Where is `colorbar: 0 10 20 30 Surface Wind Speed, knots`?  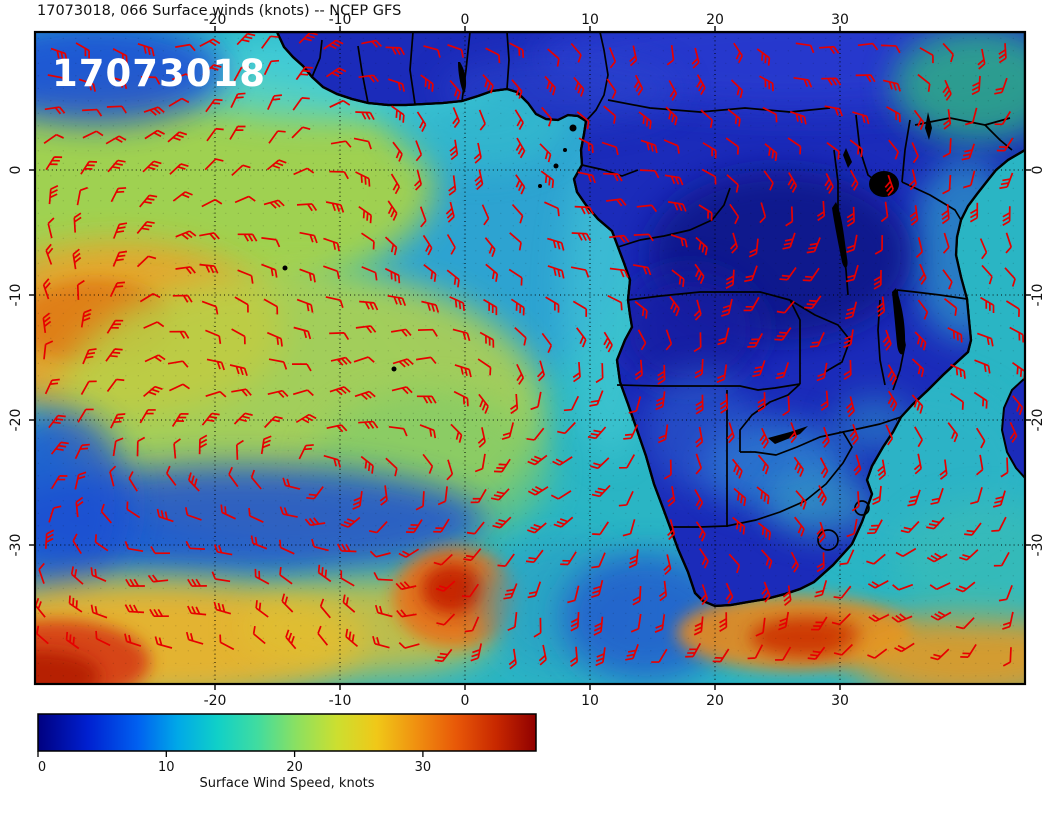
colorbar: 0 10 20 30 Surface Wind Speed, knots is located at coordinates (287, 752).